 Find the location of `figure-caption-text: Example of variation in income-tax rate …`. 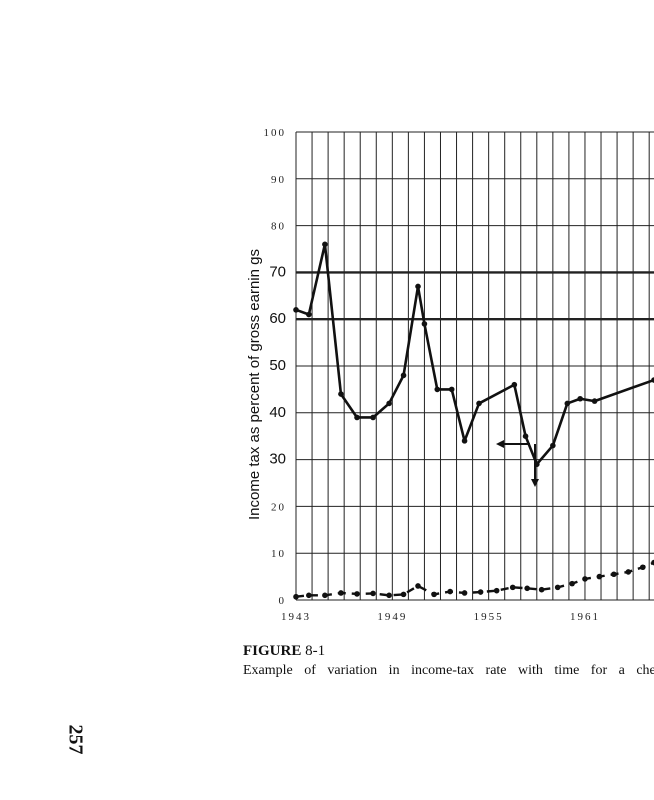

figure-caption-text: Example of variation in income-tax rate … is located at coordinates (448, 670).